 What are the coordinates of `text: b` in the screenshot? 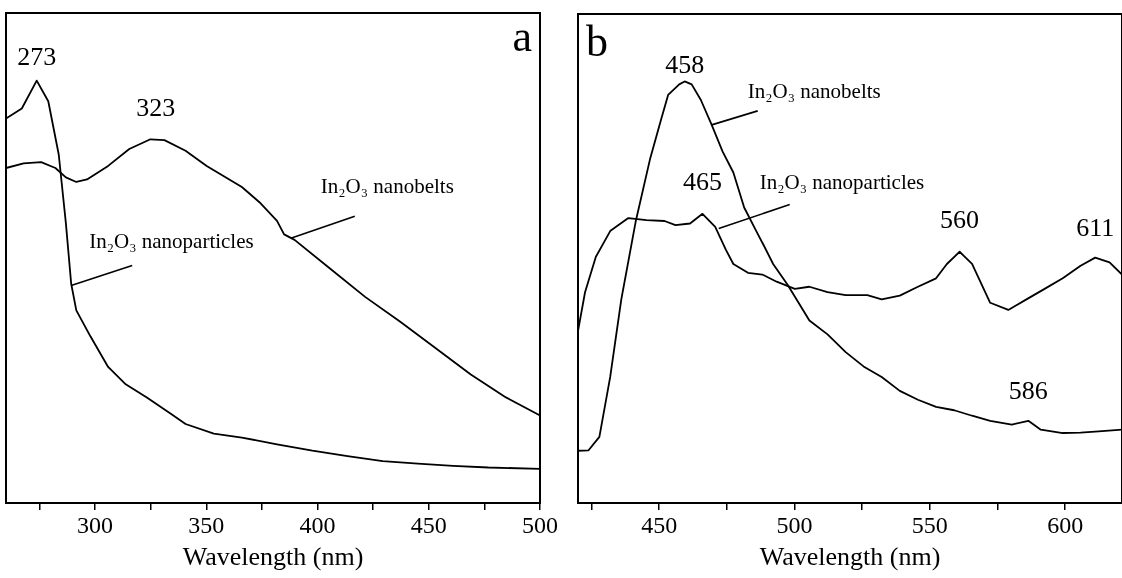 It's located at (597, 41).